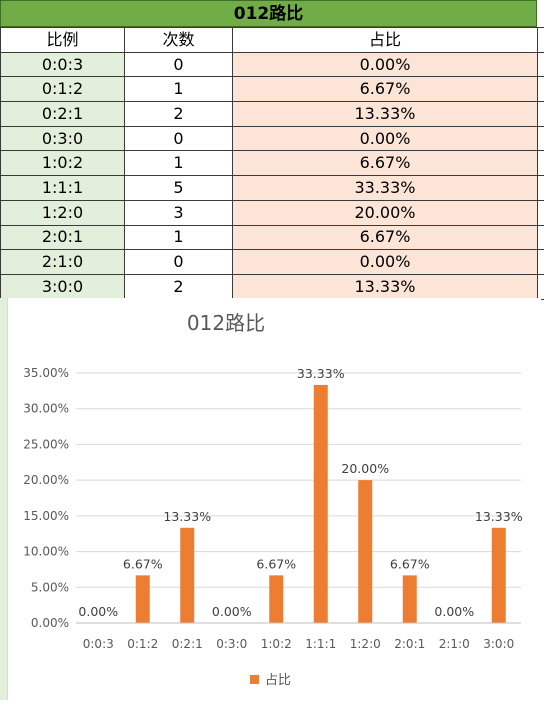 This screenshot has height=704, width=544. What do you see at coordinates (179, 212) in the screenshot?
I see `table-cell: 3` at bounding box center [179, 212].